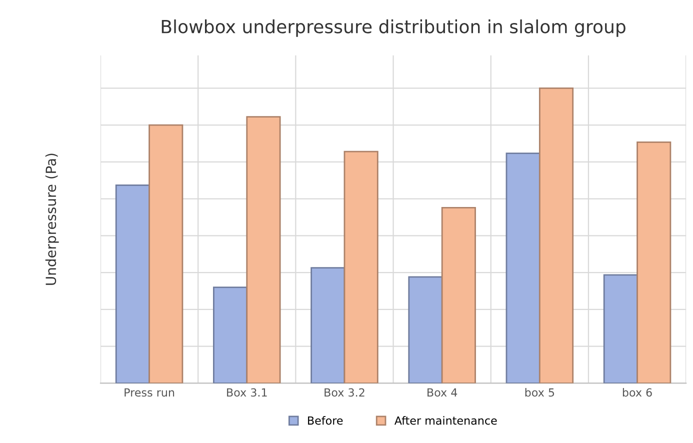 The image size is (693, 443). I want to click on chart-title: Blowbox underpressure distribution in slalom group, so click(394, 28).